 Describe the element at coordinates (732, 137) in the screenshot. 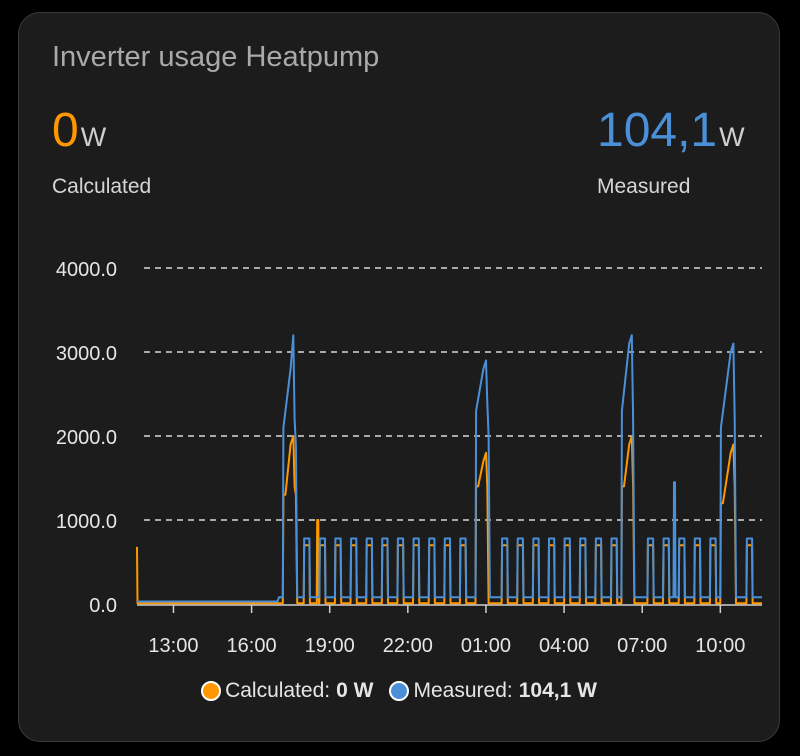

I see `measured-unit: W` at that location.